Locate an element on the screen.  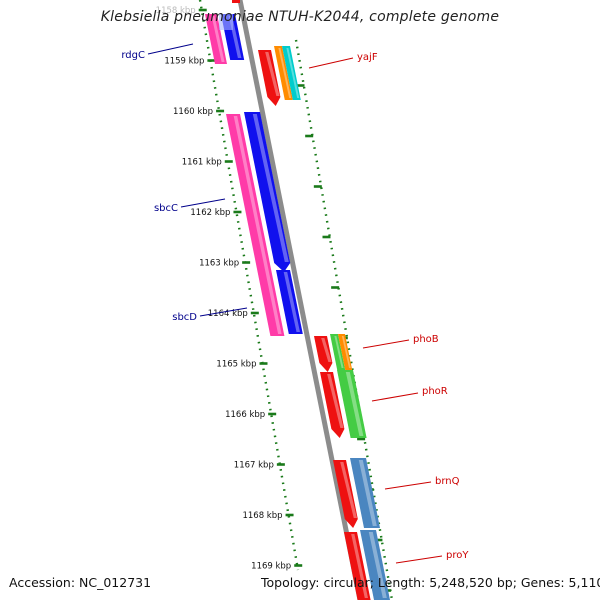
gene-label-proY: proY is located at coordinates (457, 555).